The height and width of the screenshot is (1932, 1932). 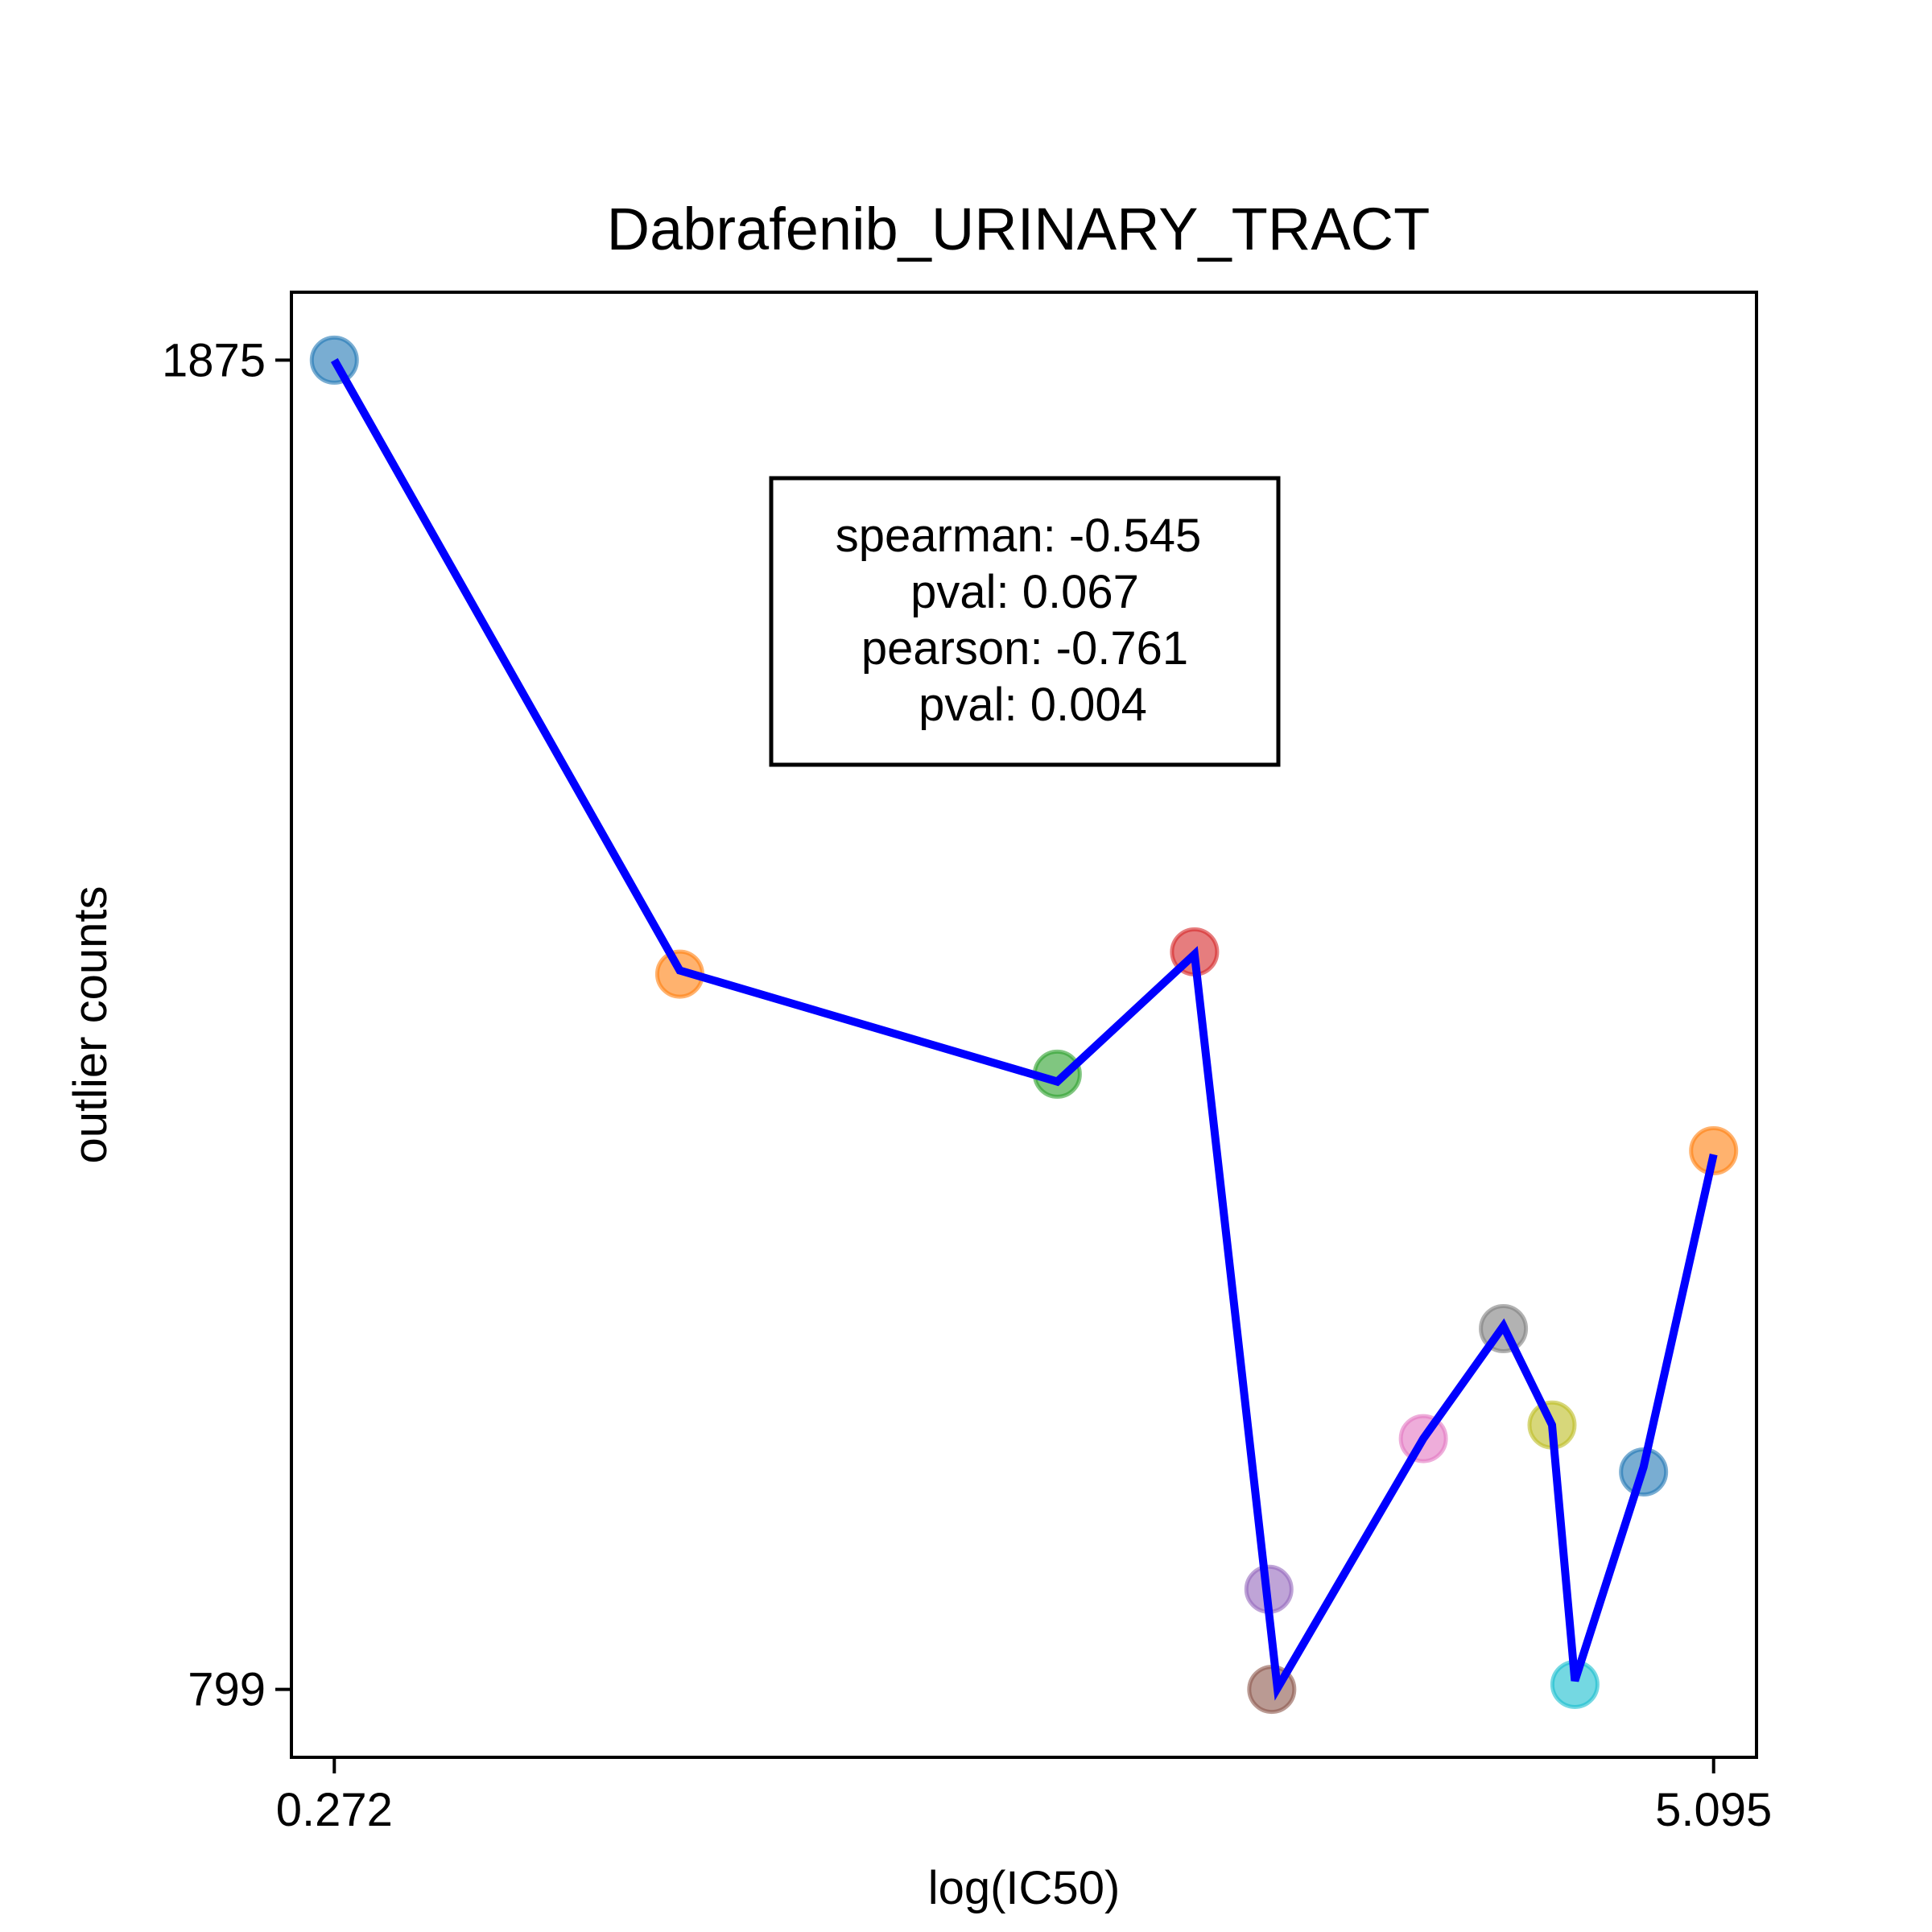 What do you see at coordinates (1713, 1810) in the screenshot?
I see `x-tick-label-2: 5.095` at bounding box center [1713, 1810].